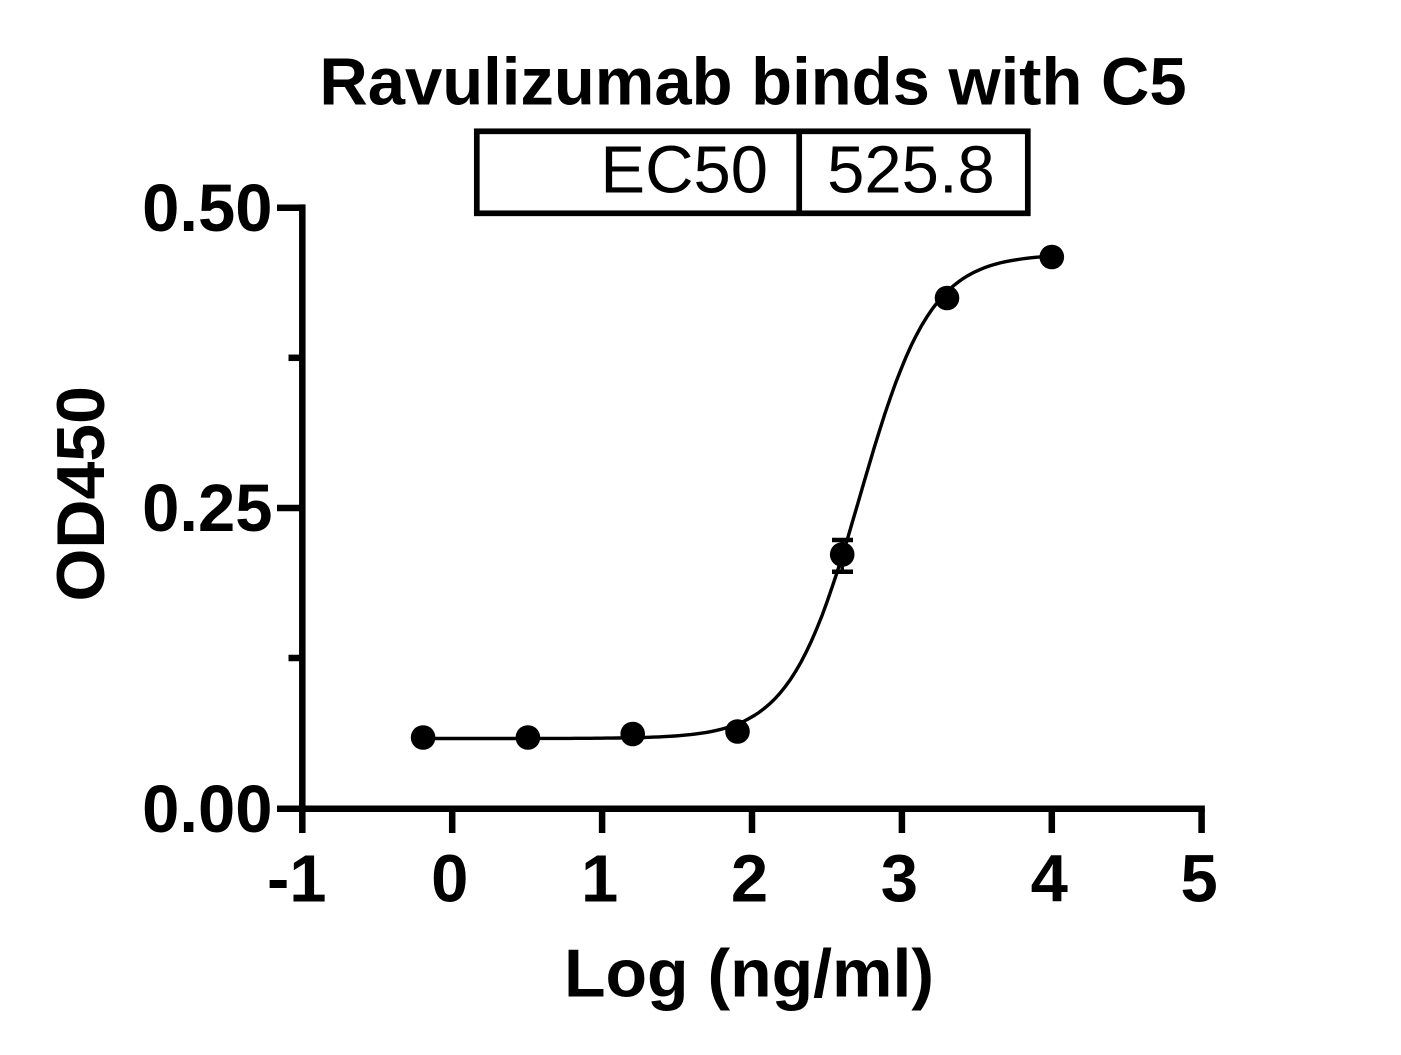  Describe the element at coordinates (207, 508) in the screenshot. I see `svg-text: 0.25` at that location.